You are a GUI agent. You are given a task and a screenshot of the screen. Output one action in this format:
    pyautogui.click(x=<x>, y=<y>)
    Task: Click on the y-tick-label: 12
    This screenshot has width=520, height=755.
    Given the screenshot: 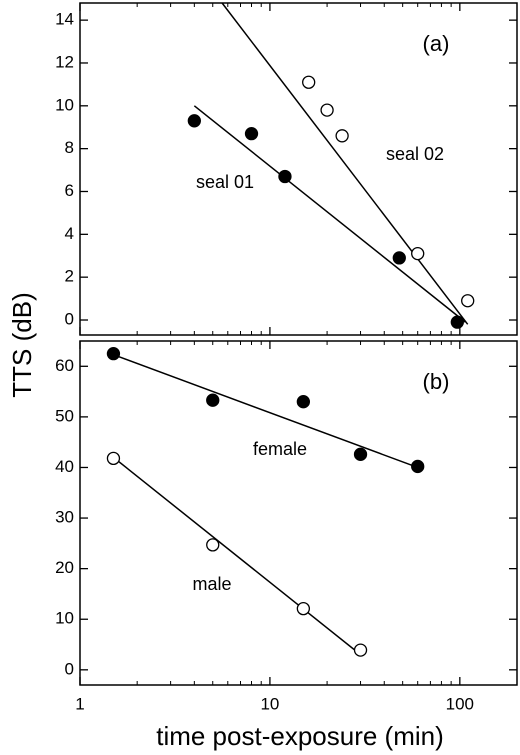 What is the action you would take?
    pyautogui.click(x=64, y=61)
    